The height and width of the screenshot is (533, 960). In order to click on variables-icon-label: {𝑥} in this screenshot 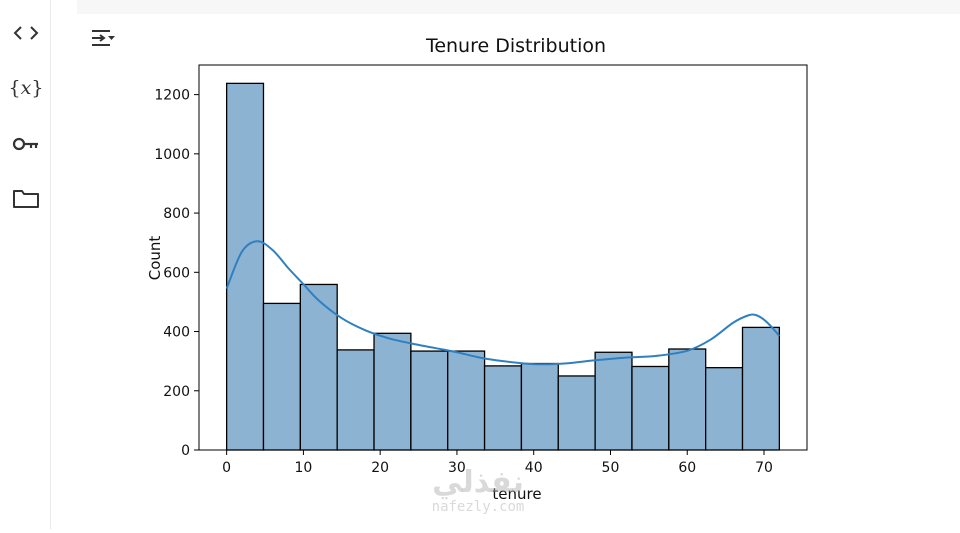, I will do `click(26, 88)`.